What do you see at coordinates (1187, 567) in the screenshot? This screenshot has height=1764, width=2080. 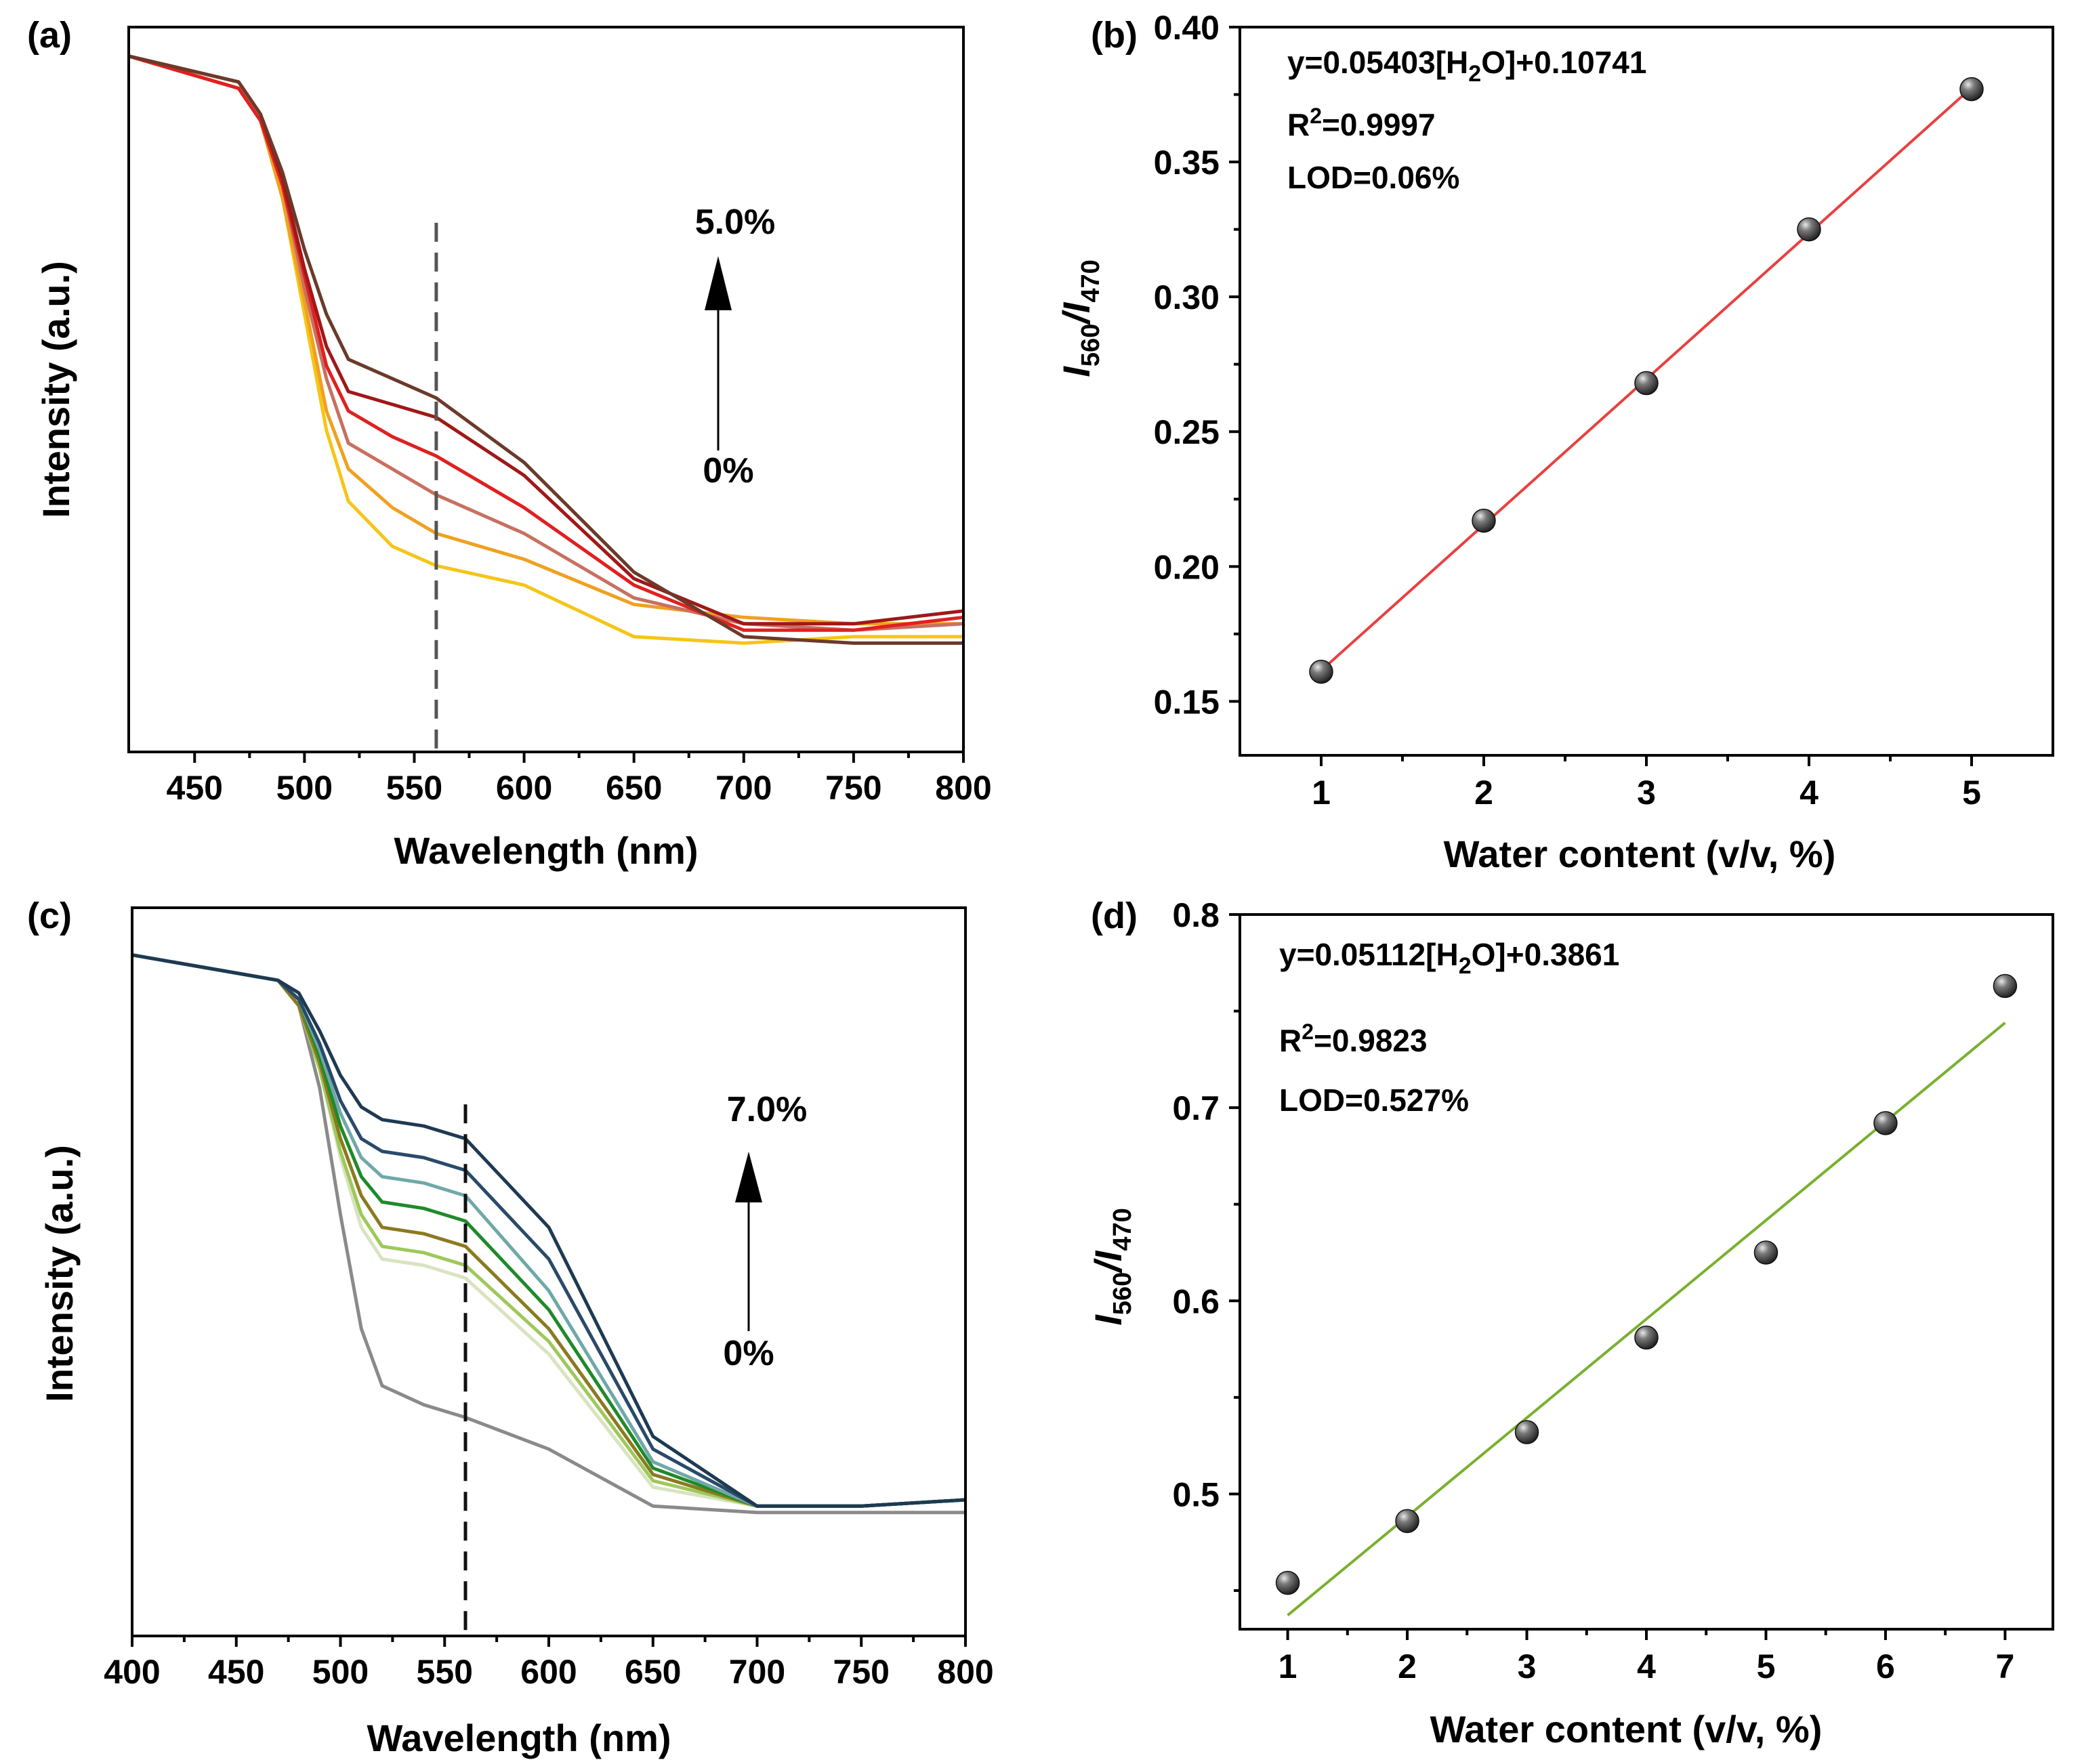 I see `y-tick-label-b-1: 0.20` at bounding box center [1187, 567].